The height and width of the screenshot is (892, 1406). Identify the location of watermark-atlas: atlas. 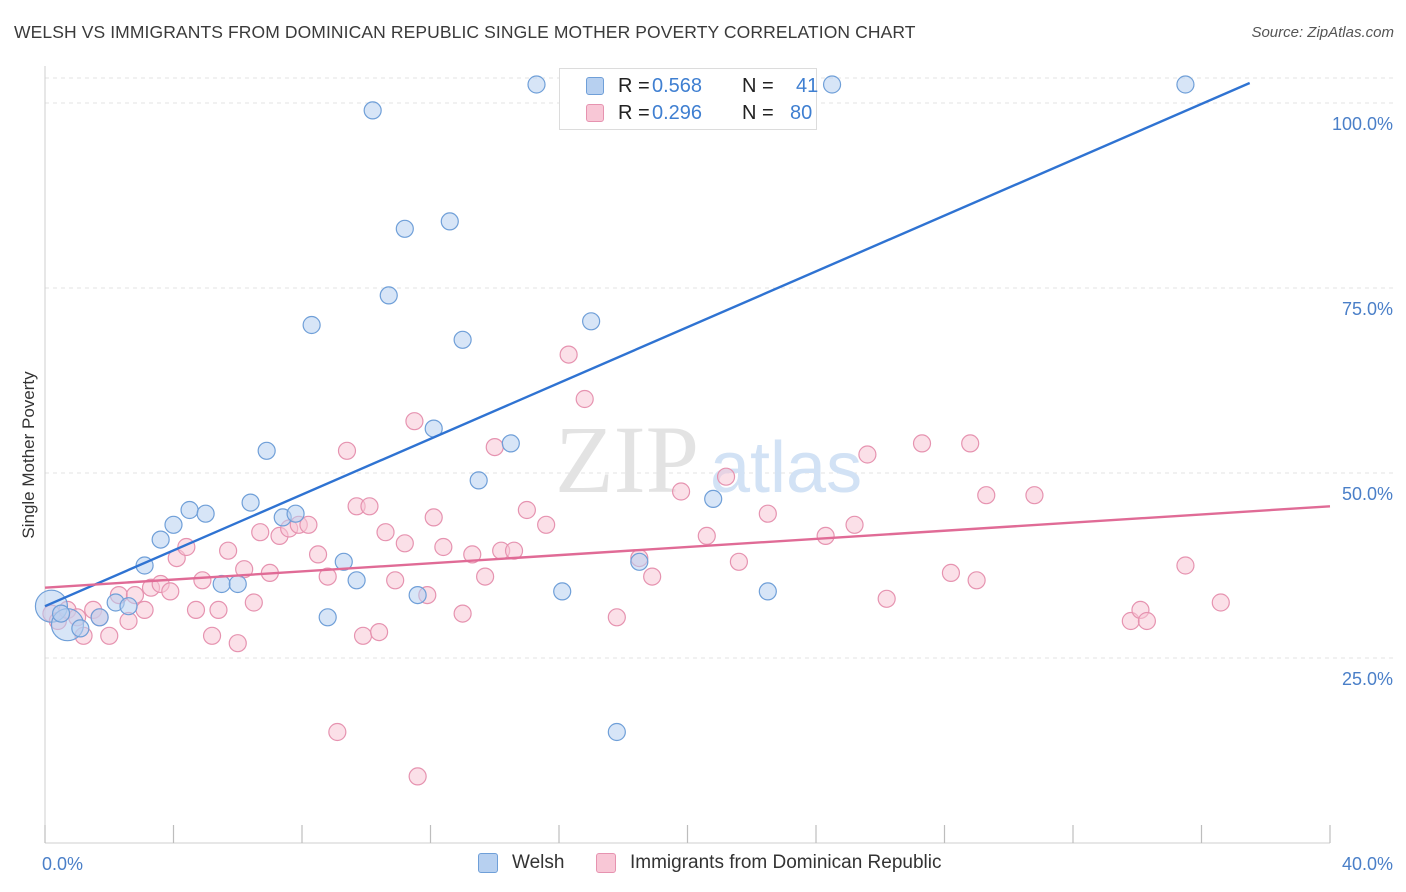
(786, 468).